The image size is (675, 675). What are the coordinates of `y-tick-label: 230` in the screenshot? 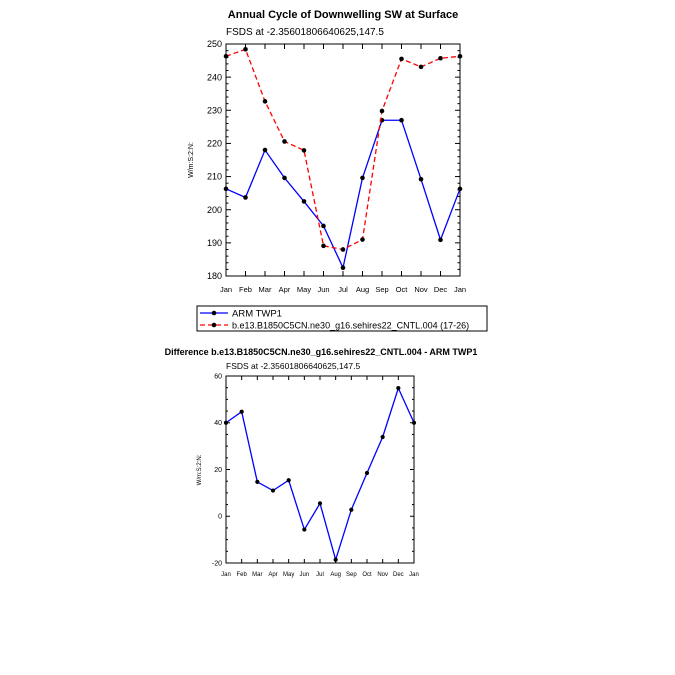 It's located at (214, 110).